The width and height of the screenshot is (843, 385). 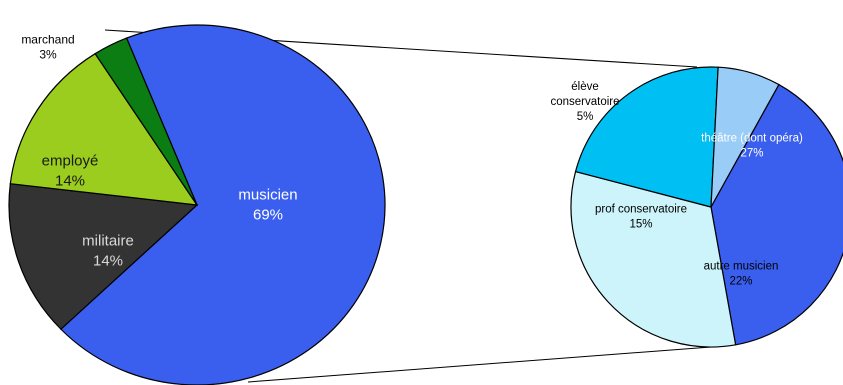 I want to click on main-label-militaire: militaire, so click(x=108, y=240).